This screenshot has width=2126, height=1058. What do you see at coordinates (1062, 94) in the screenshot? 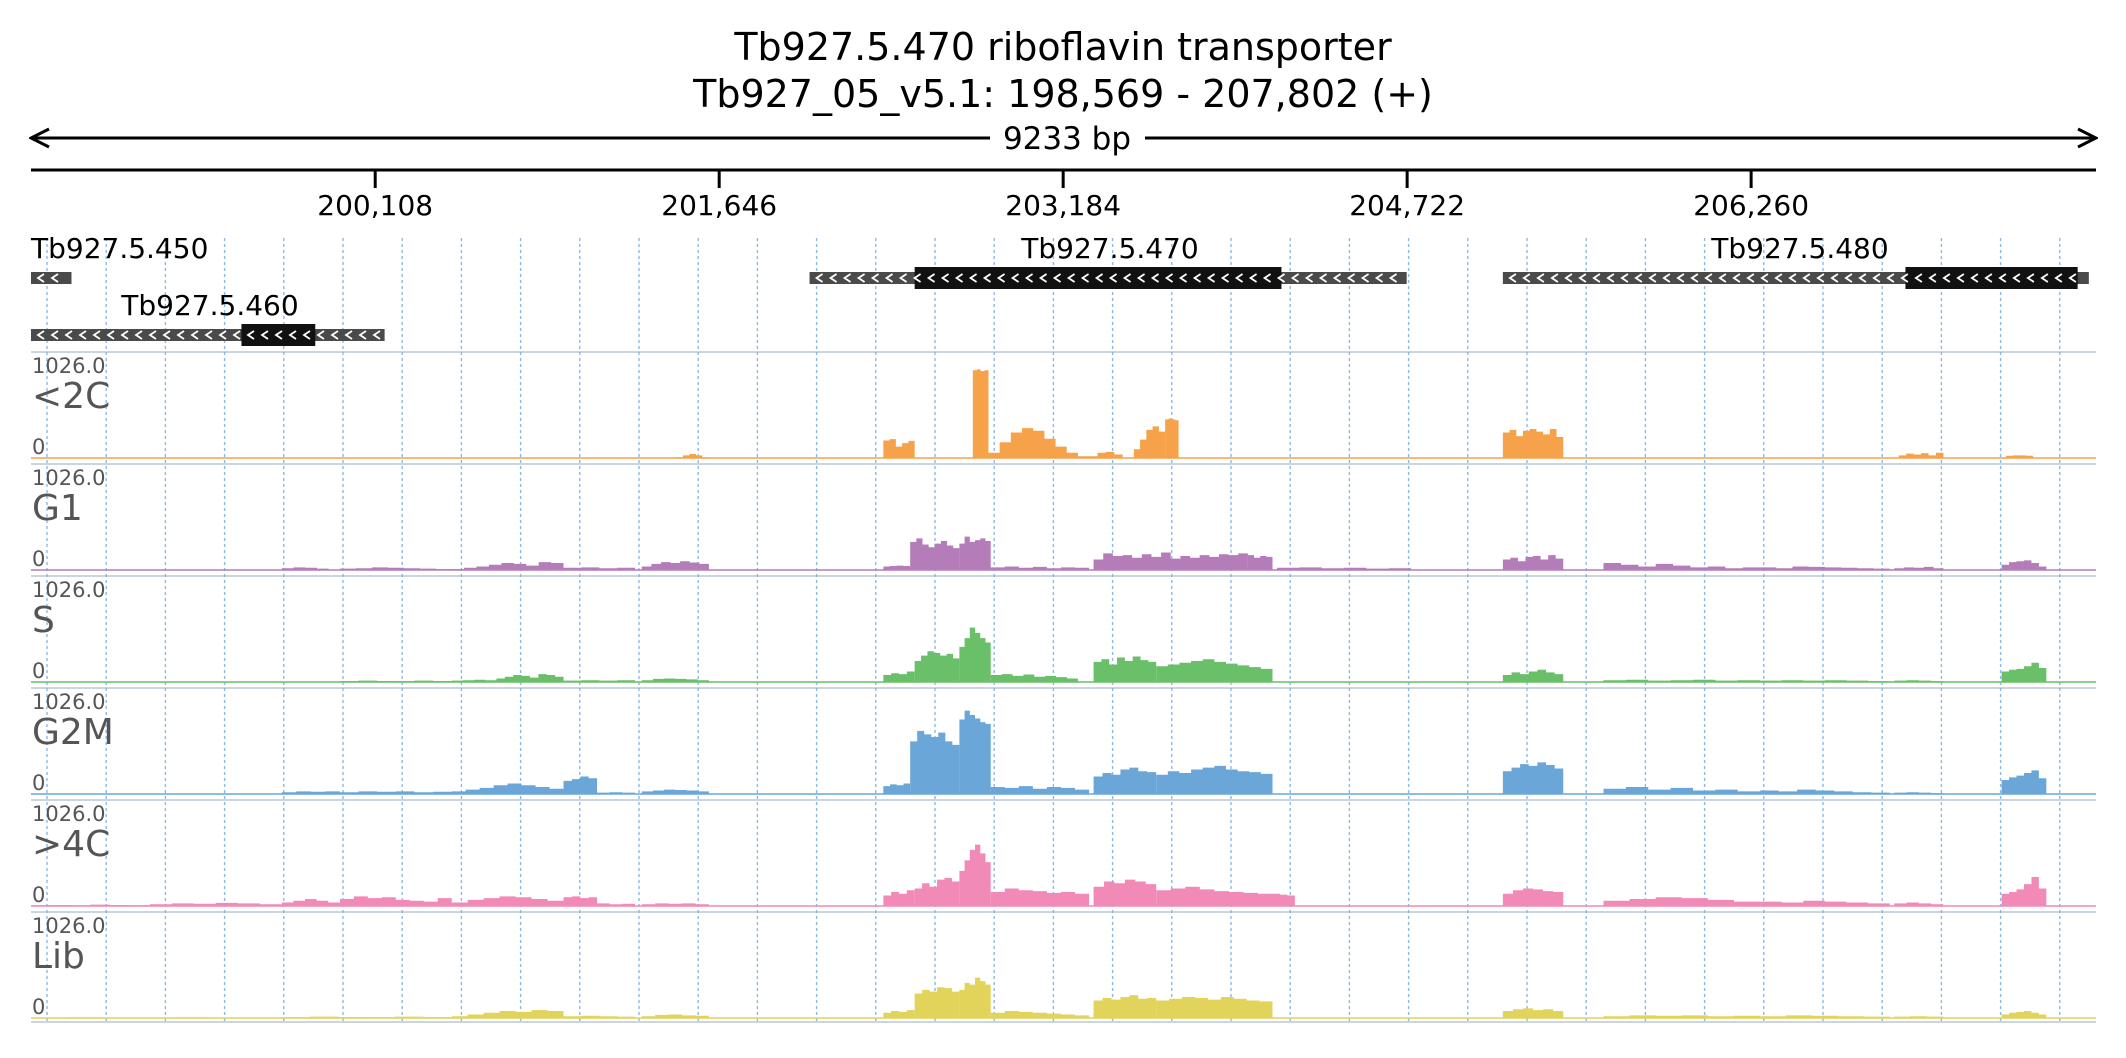
I see `region-subtitle: Tb927_05_v5.1: 198,569 - 207,802 (+)` at bounding box center [1062, 94].